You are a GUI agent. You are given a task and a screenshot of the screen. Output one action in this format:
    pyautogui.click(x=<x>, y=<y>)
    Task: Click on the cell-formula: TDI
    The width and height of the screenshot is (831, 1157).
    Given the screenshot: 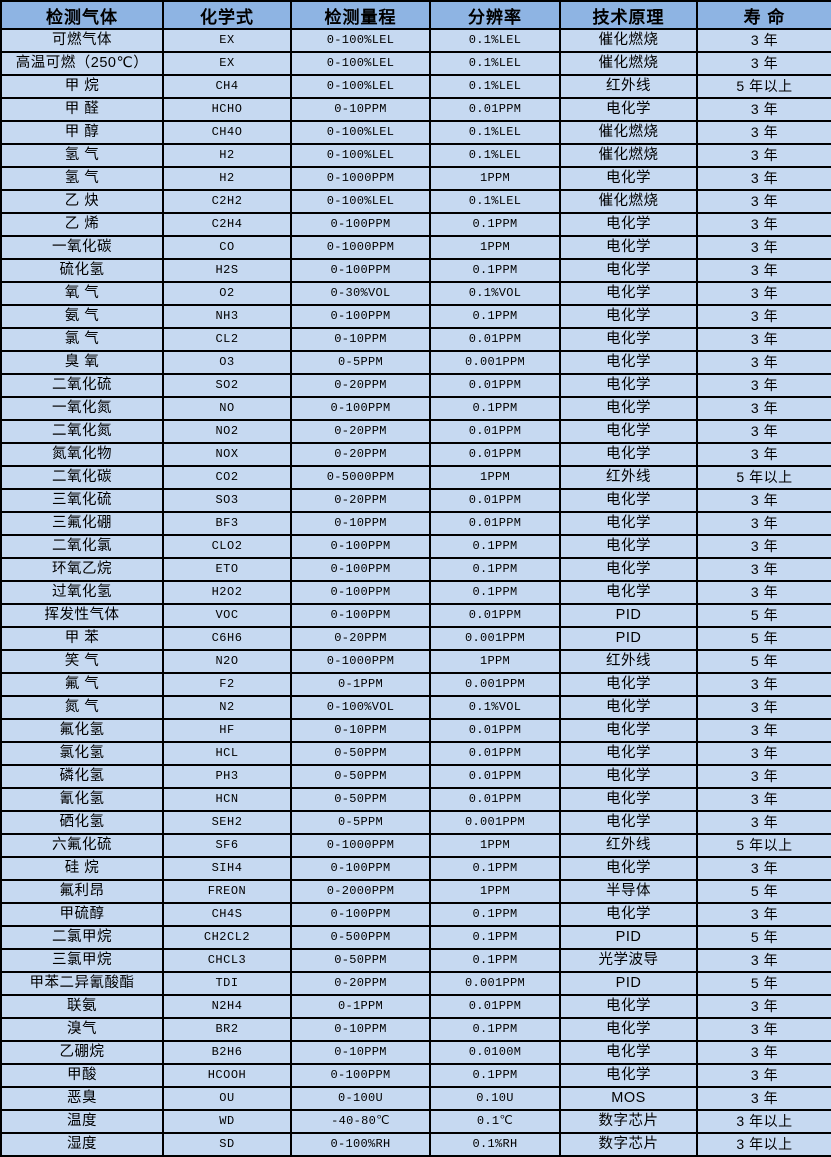 What is the action you would take?
    pyautogui.click(x=227, y=983)
    